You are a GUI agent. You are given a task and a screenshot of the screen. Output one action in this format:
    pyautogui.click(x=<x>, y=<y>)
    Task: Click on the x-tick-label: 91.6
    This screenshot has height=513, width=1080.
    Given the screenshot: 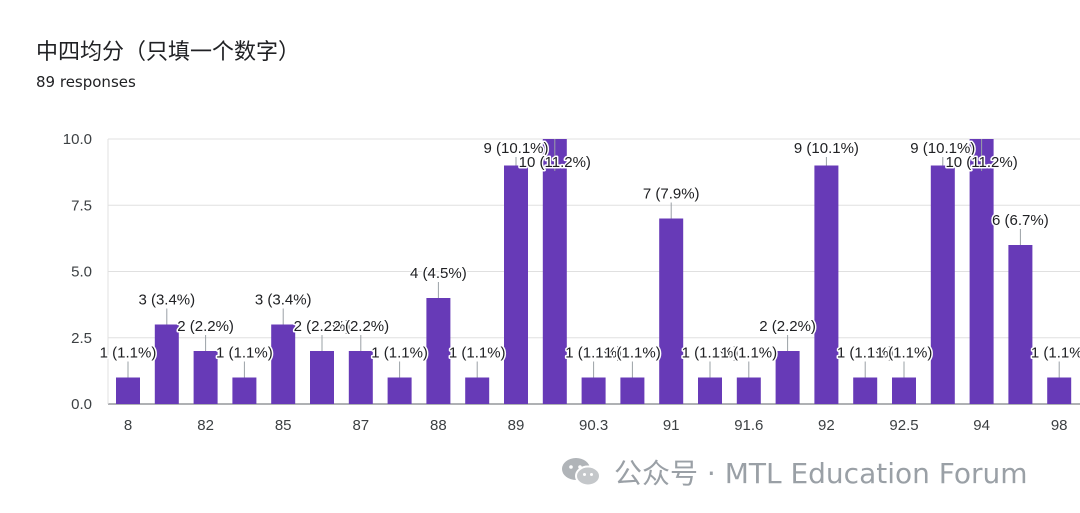 What is the action you would take?
    pyautogui.click(x=748, y=425)
    